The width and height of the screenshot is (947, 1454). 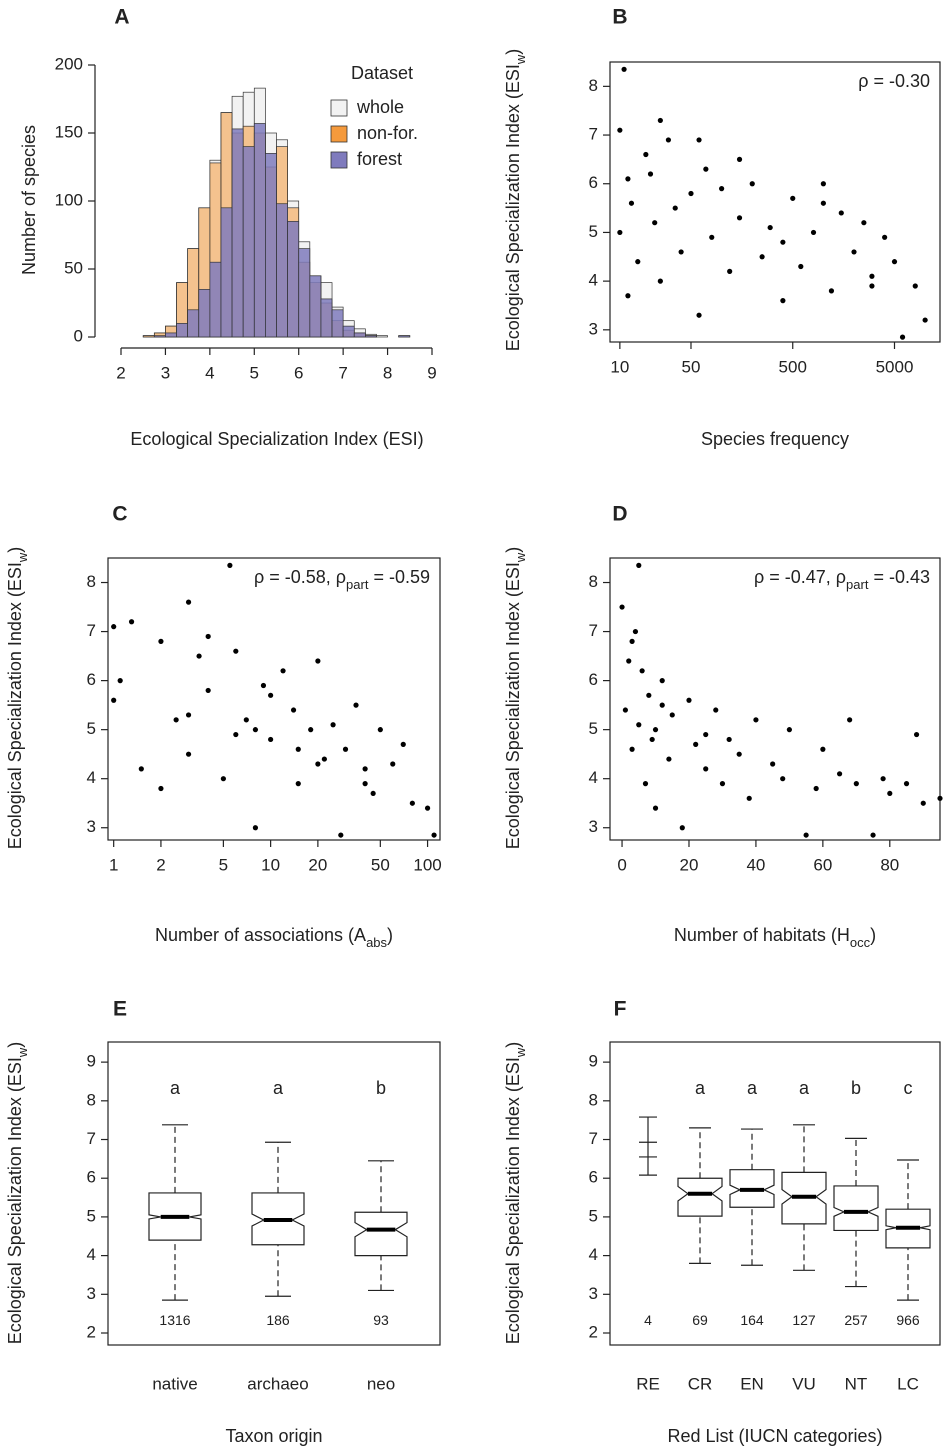 I want to click on y-tick-label: 9, so click(x=91, y=1061).